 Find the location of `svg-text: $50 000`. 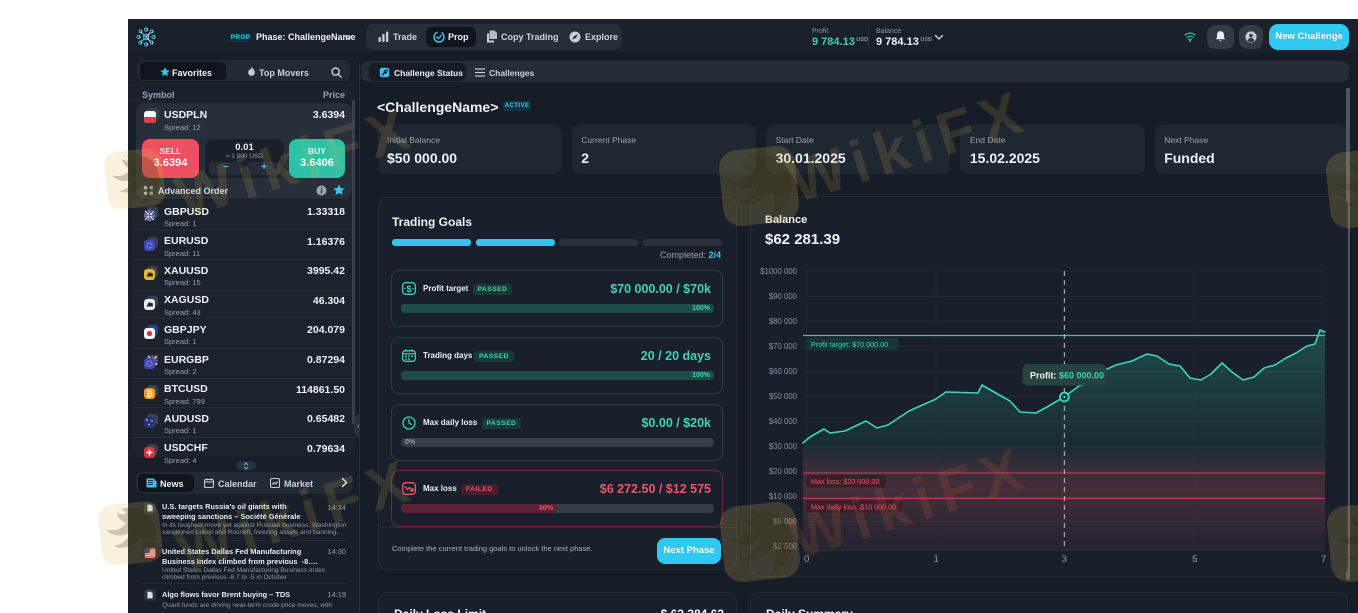

svg-text: $50 000 is located at coordinates (783, 396).